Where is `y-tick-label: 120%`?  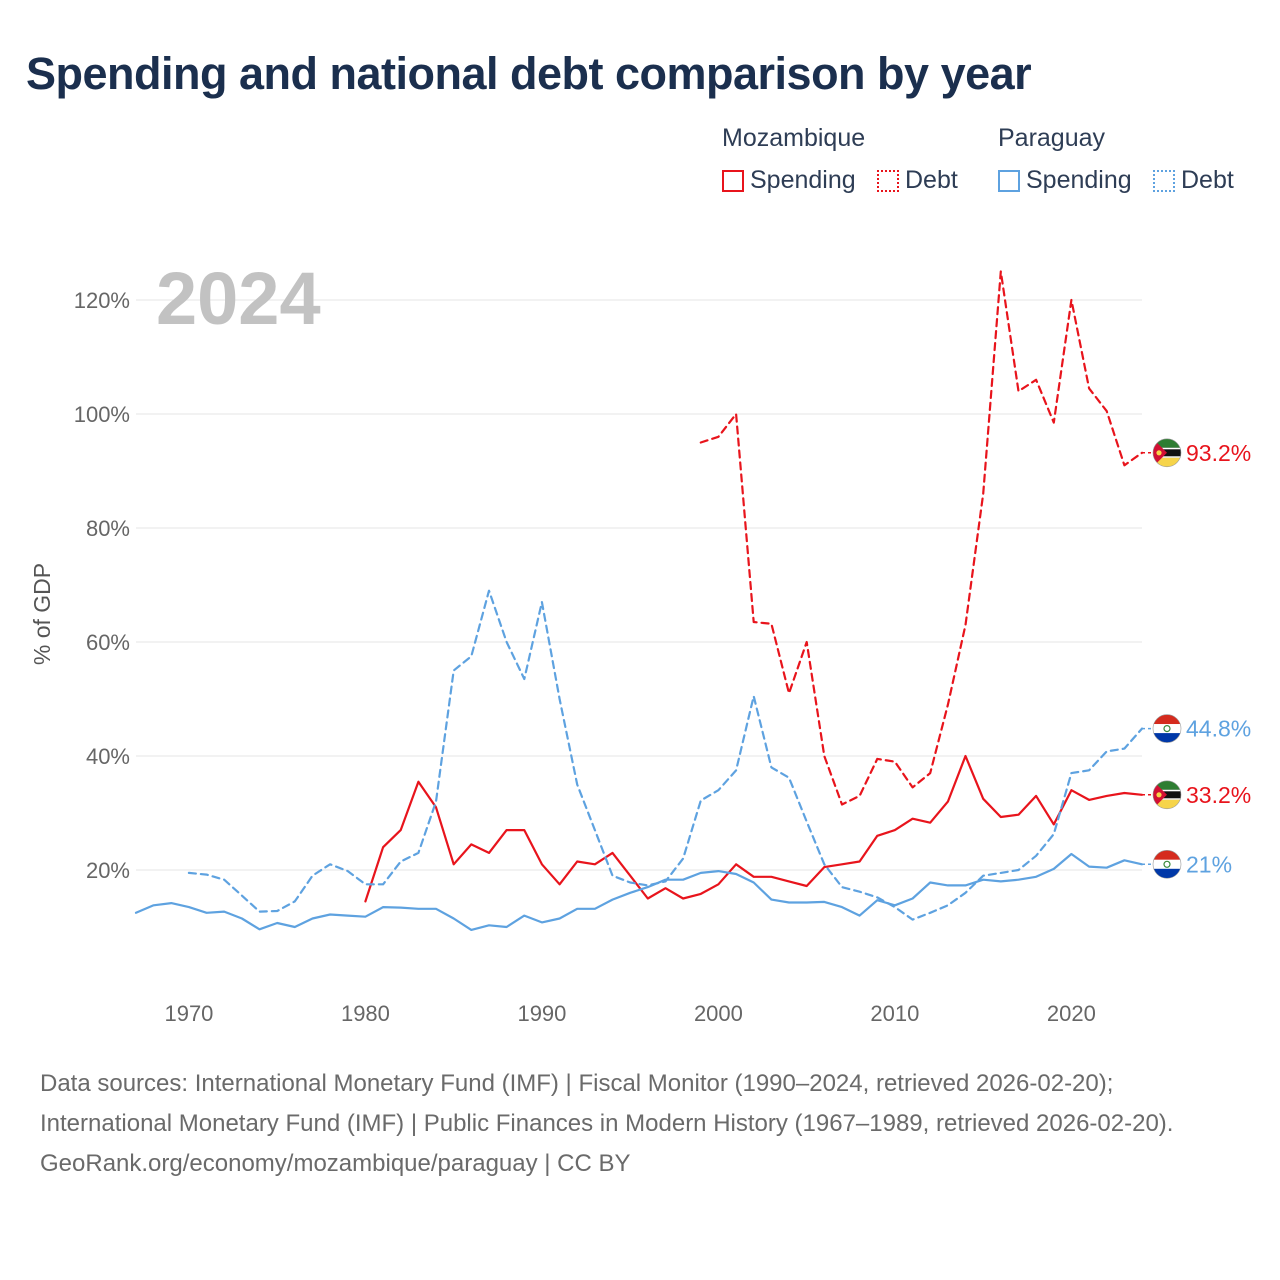
y-tick-label: 120% is located at coordinates (102, 300).